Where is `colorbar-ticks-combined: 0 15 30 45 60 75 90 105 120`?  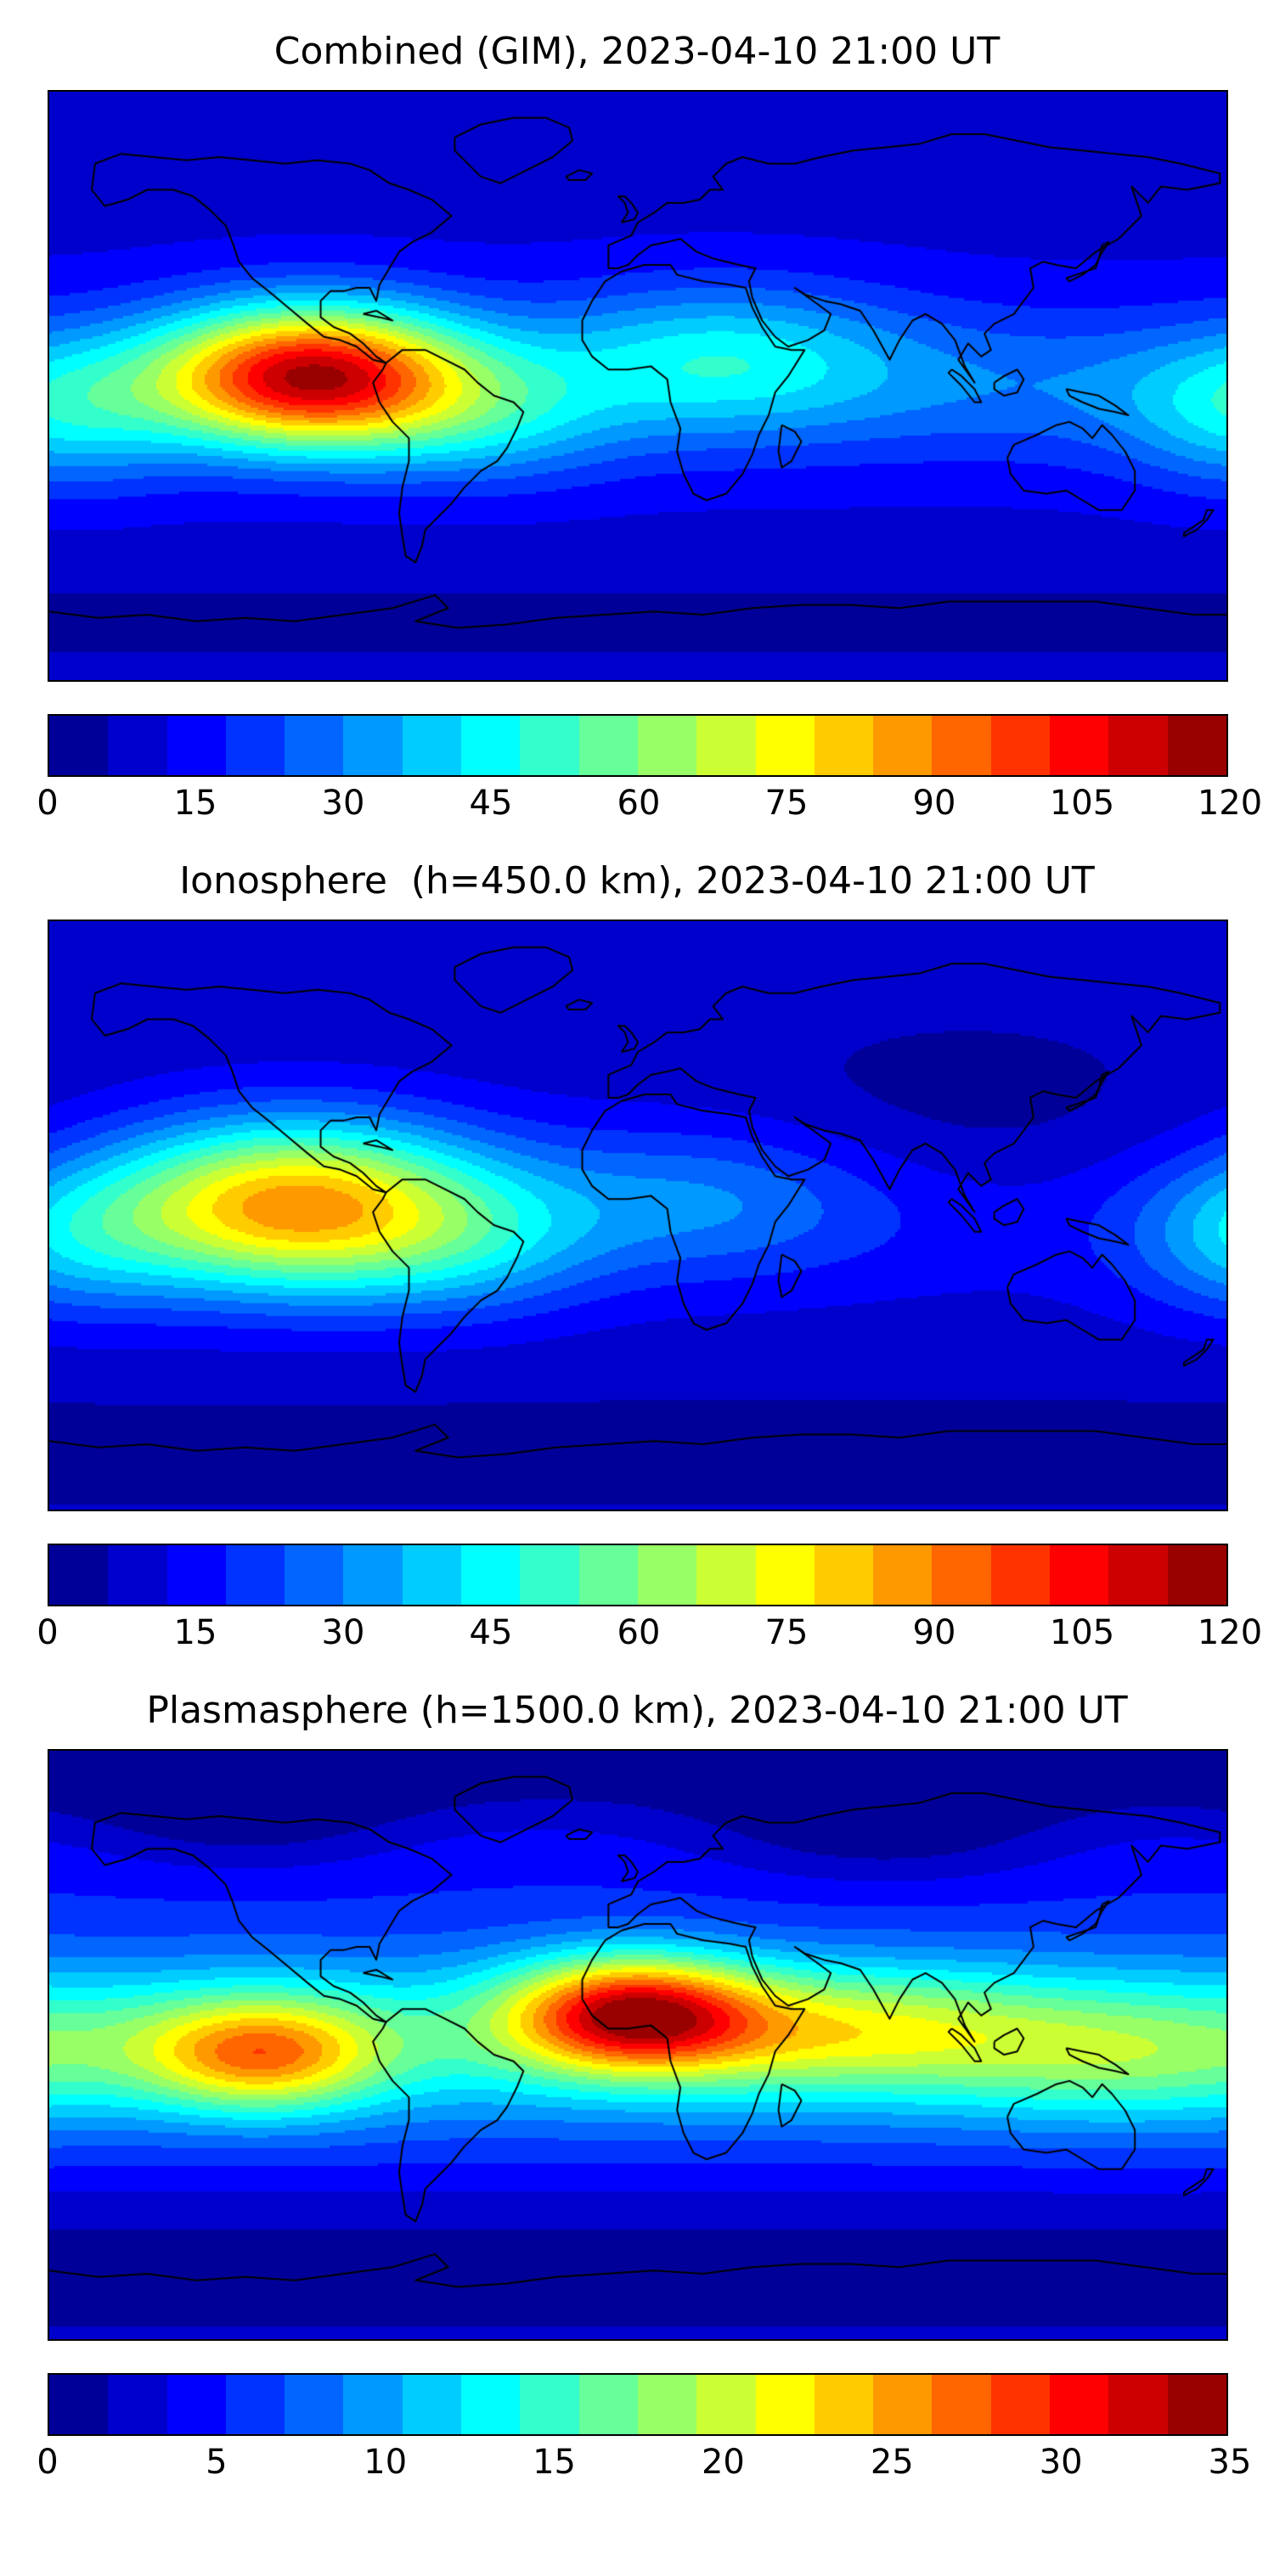
colorbar-ticks-combined: 0 15 30 45 60 75 90 105 120 is located at coordinates (649, 806).